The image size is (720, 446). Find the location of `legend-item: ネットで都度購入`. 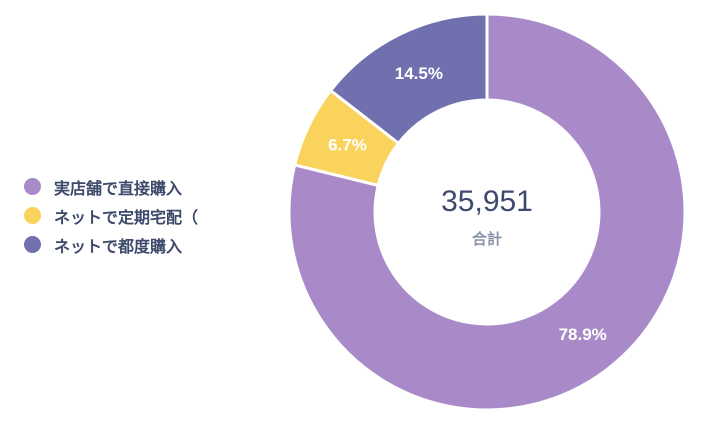

legend-item: ネットで都度購入 is located at coordinates (129, 244).